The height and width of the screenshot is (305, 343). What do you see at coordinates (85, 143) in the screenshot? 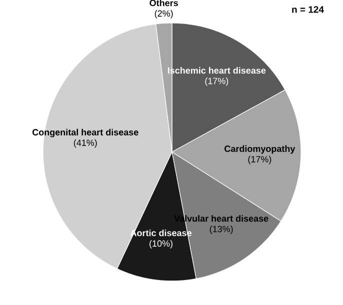
I see `data-label: (41%)` at bounding box center [85, 143].